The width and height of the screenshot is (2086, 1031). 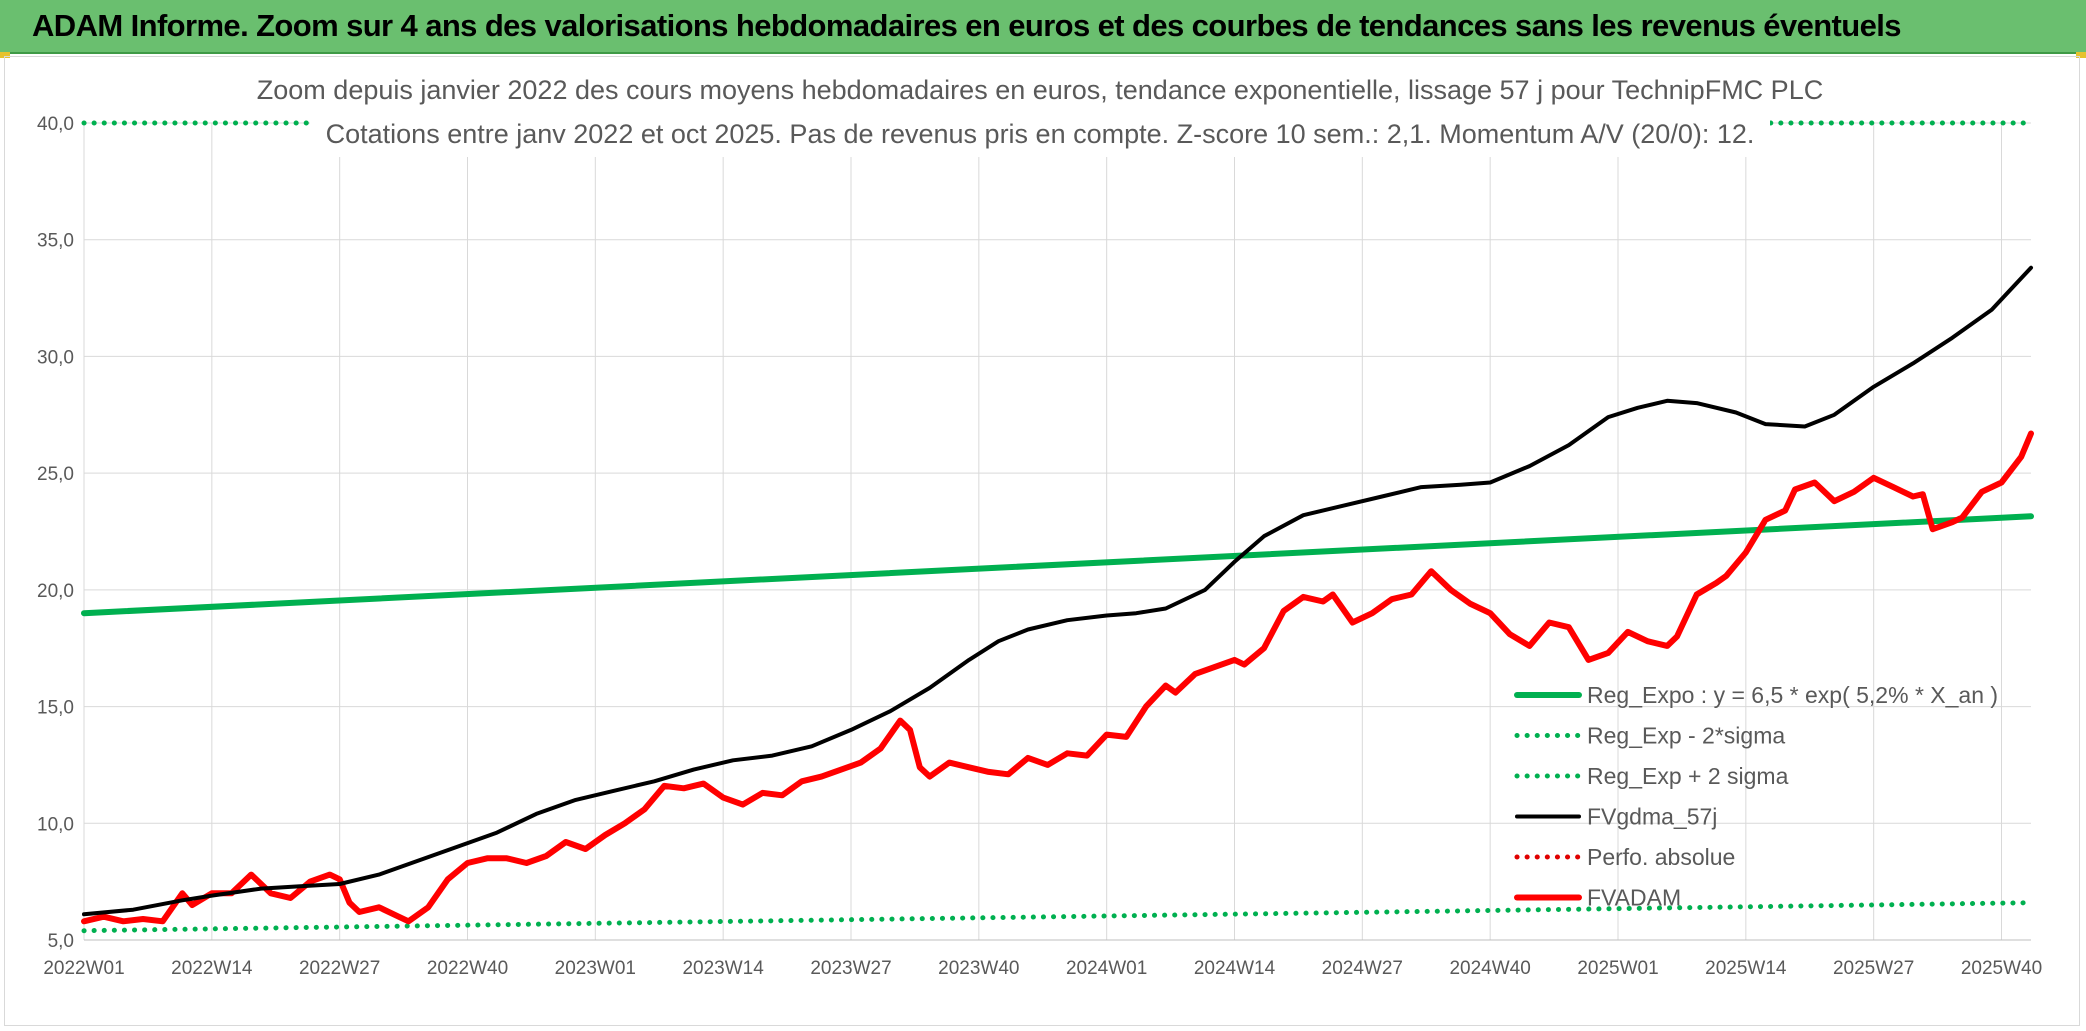 I want to click on y-tick-label: 20,0, so click(x=55, y=591).